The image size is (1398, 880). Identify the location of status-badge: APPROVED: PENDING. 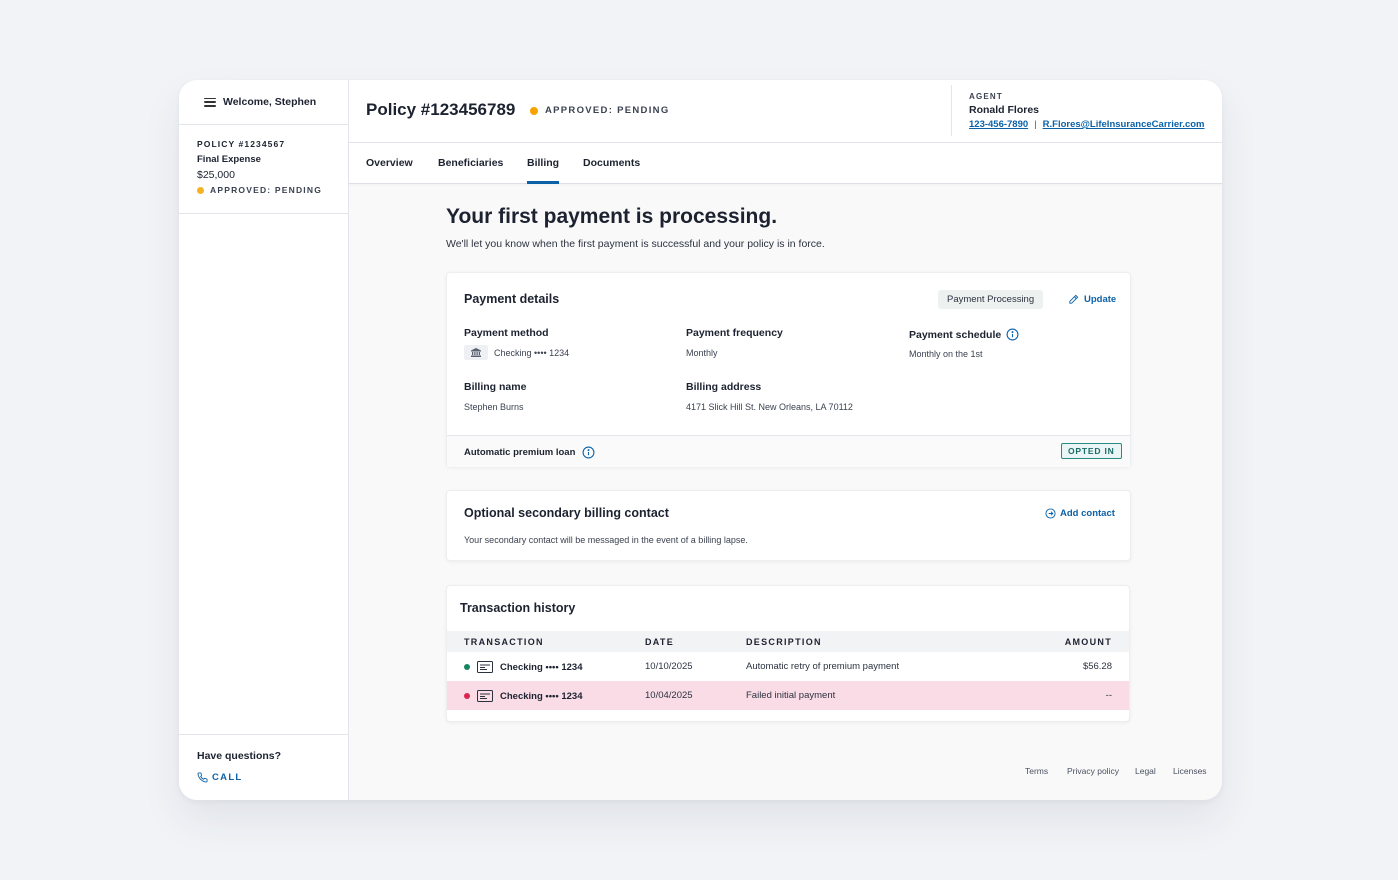
(600, 110).